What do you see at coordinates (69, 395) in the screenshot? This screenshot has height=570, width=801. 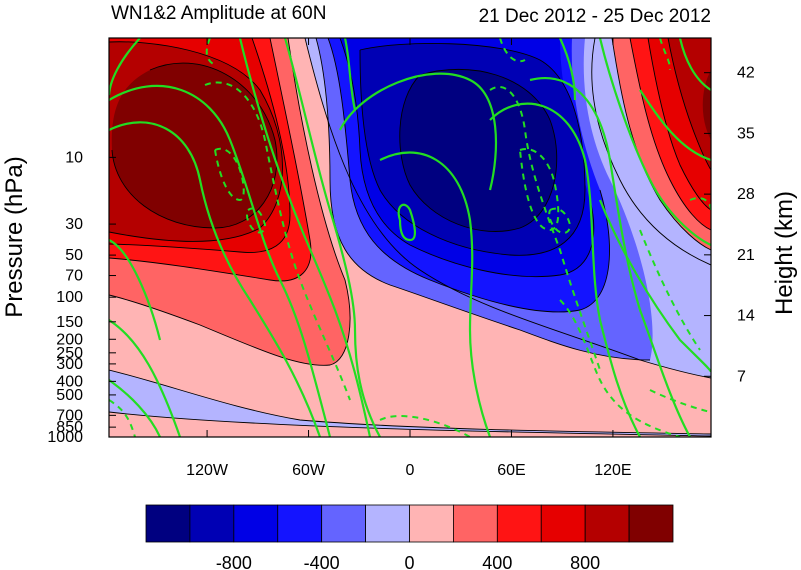 I see `y-tick-label: 500` at bounding box center [69, 395].